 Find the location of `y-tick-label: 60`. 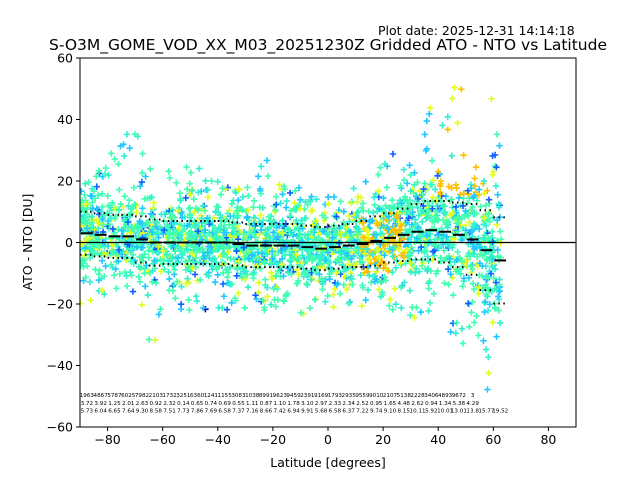

y-tick-label: 60 is located at coordinates (65, 58).